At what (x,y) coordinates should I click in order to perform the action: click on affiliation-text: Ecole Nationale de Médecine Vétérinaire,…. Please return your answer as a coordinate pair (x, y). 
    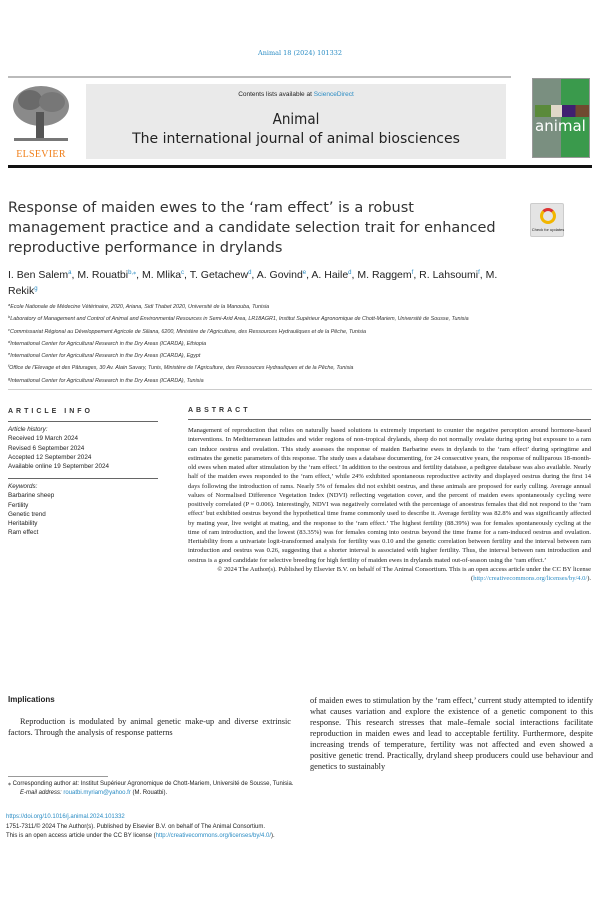
    Looking at the image, I should click on (140, 307).